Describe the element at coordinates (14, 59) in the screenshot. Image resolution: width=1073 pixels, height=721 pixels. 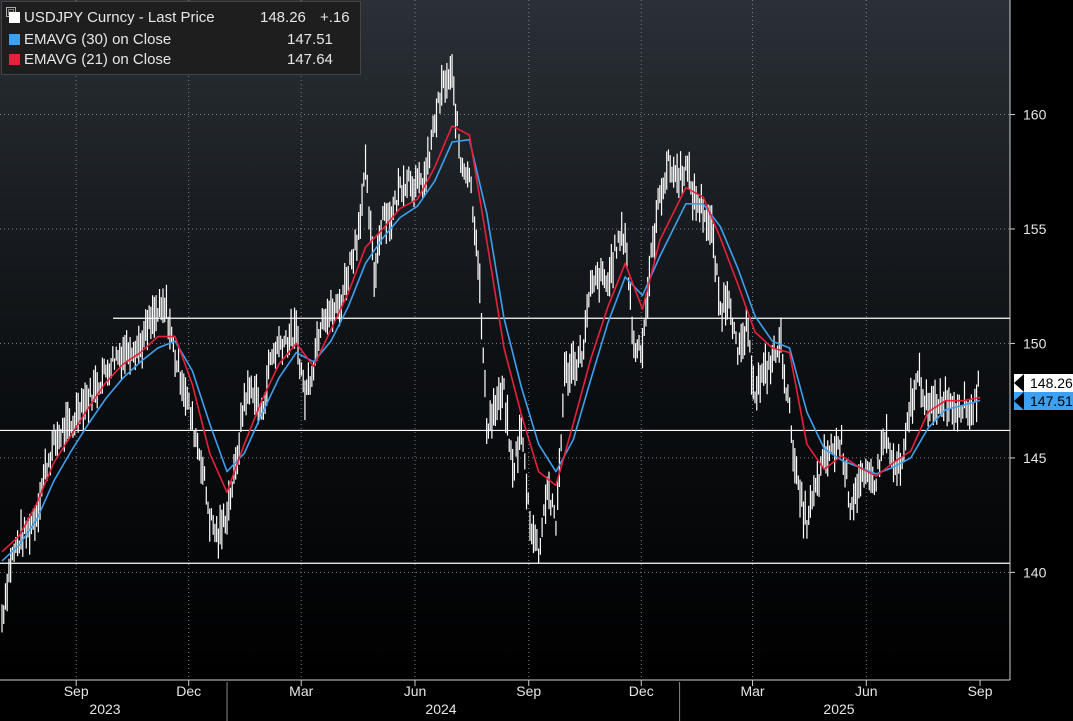
I see `ema21-swatch-icon` at that location.